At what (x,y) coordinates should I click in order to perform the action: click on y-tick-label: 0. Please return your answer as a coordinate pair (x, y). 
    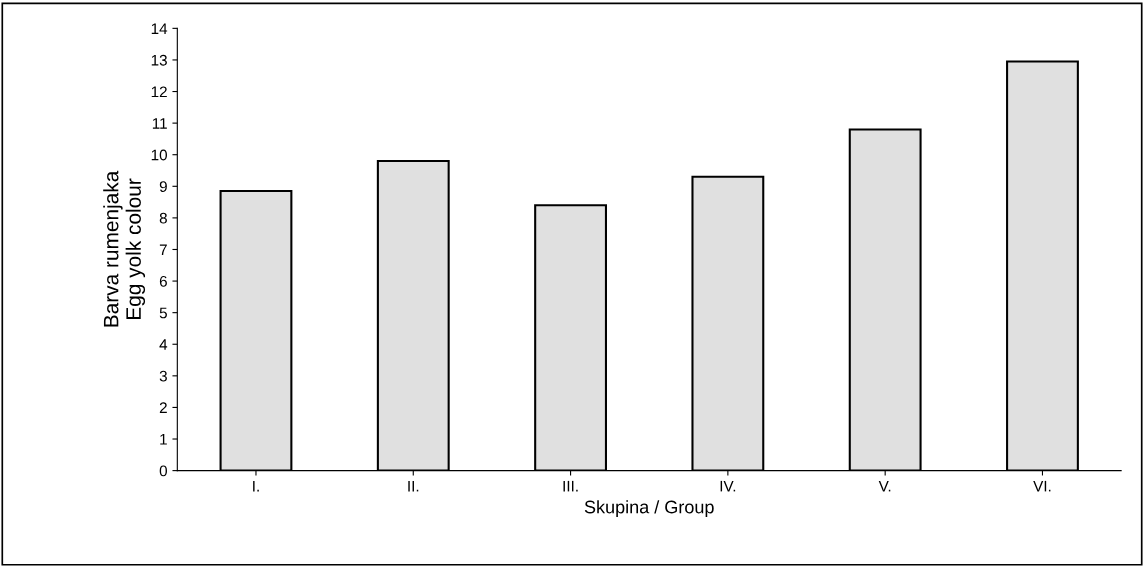
    Looking at the image, I should click on (163, 471).